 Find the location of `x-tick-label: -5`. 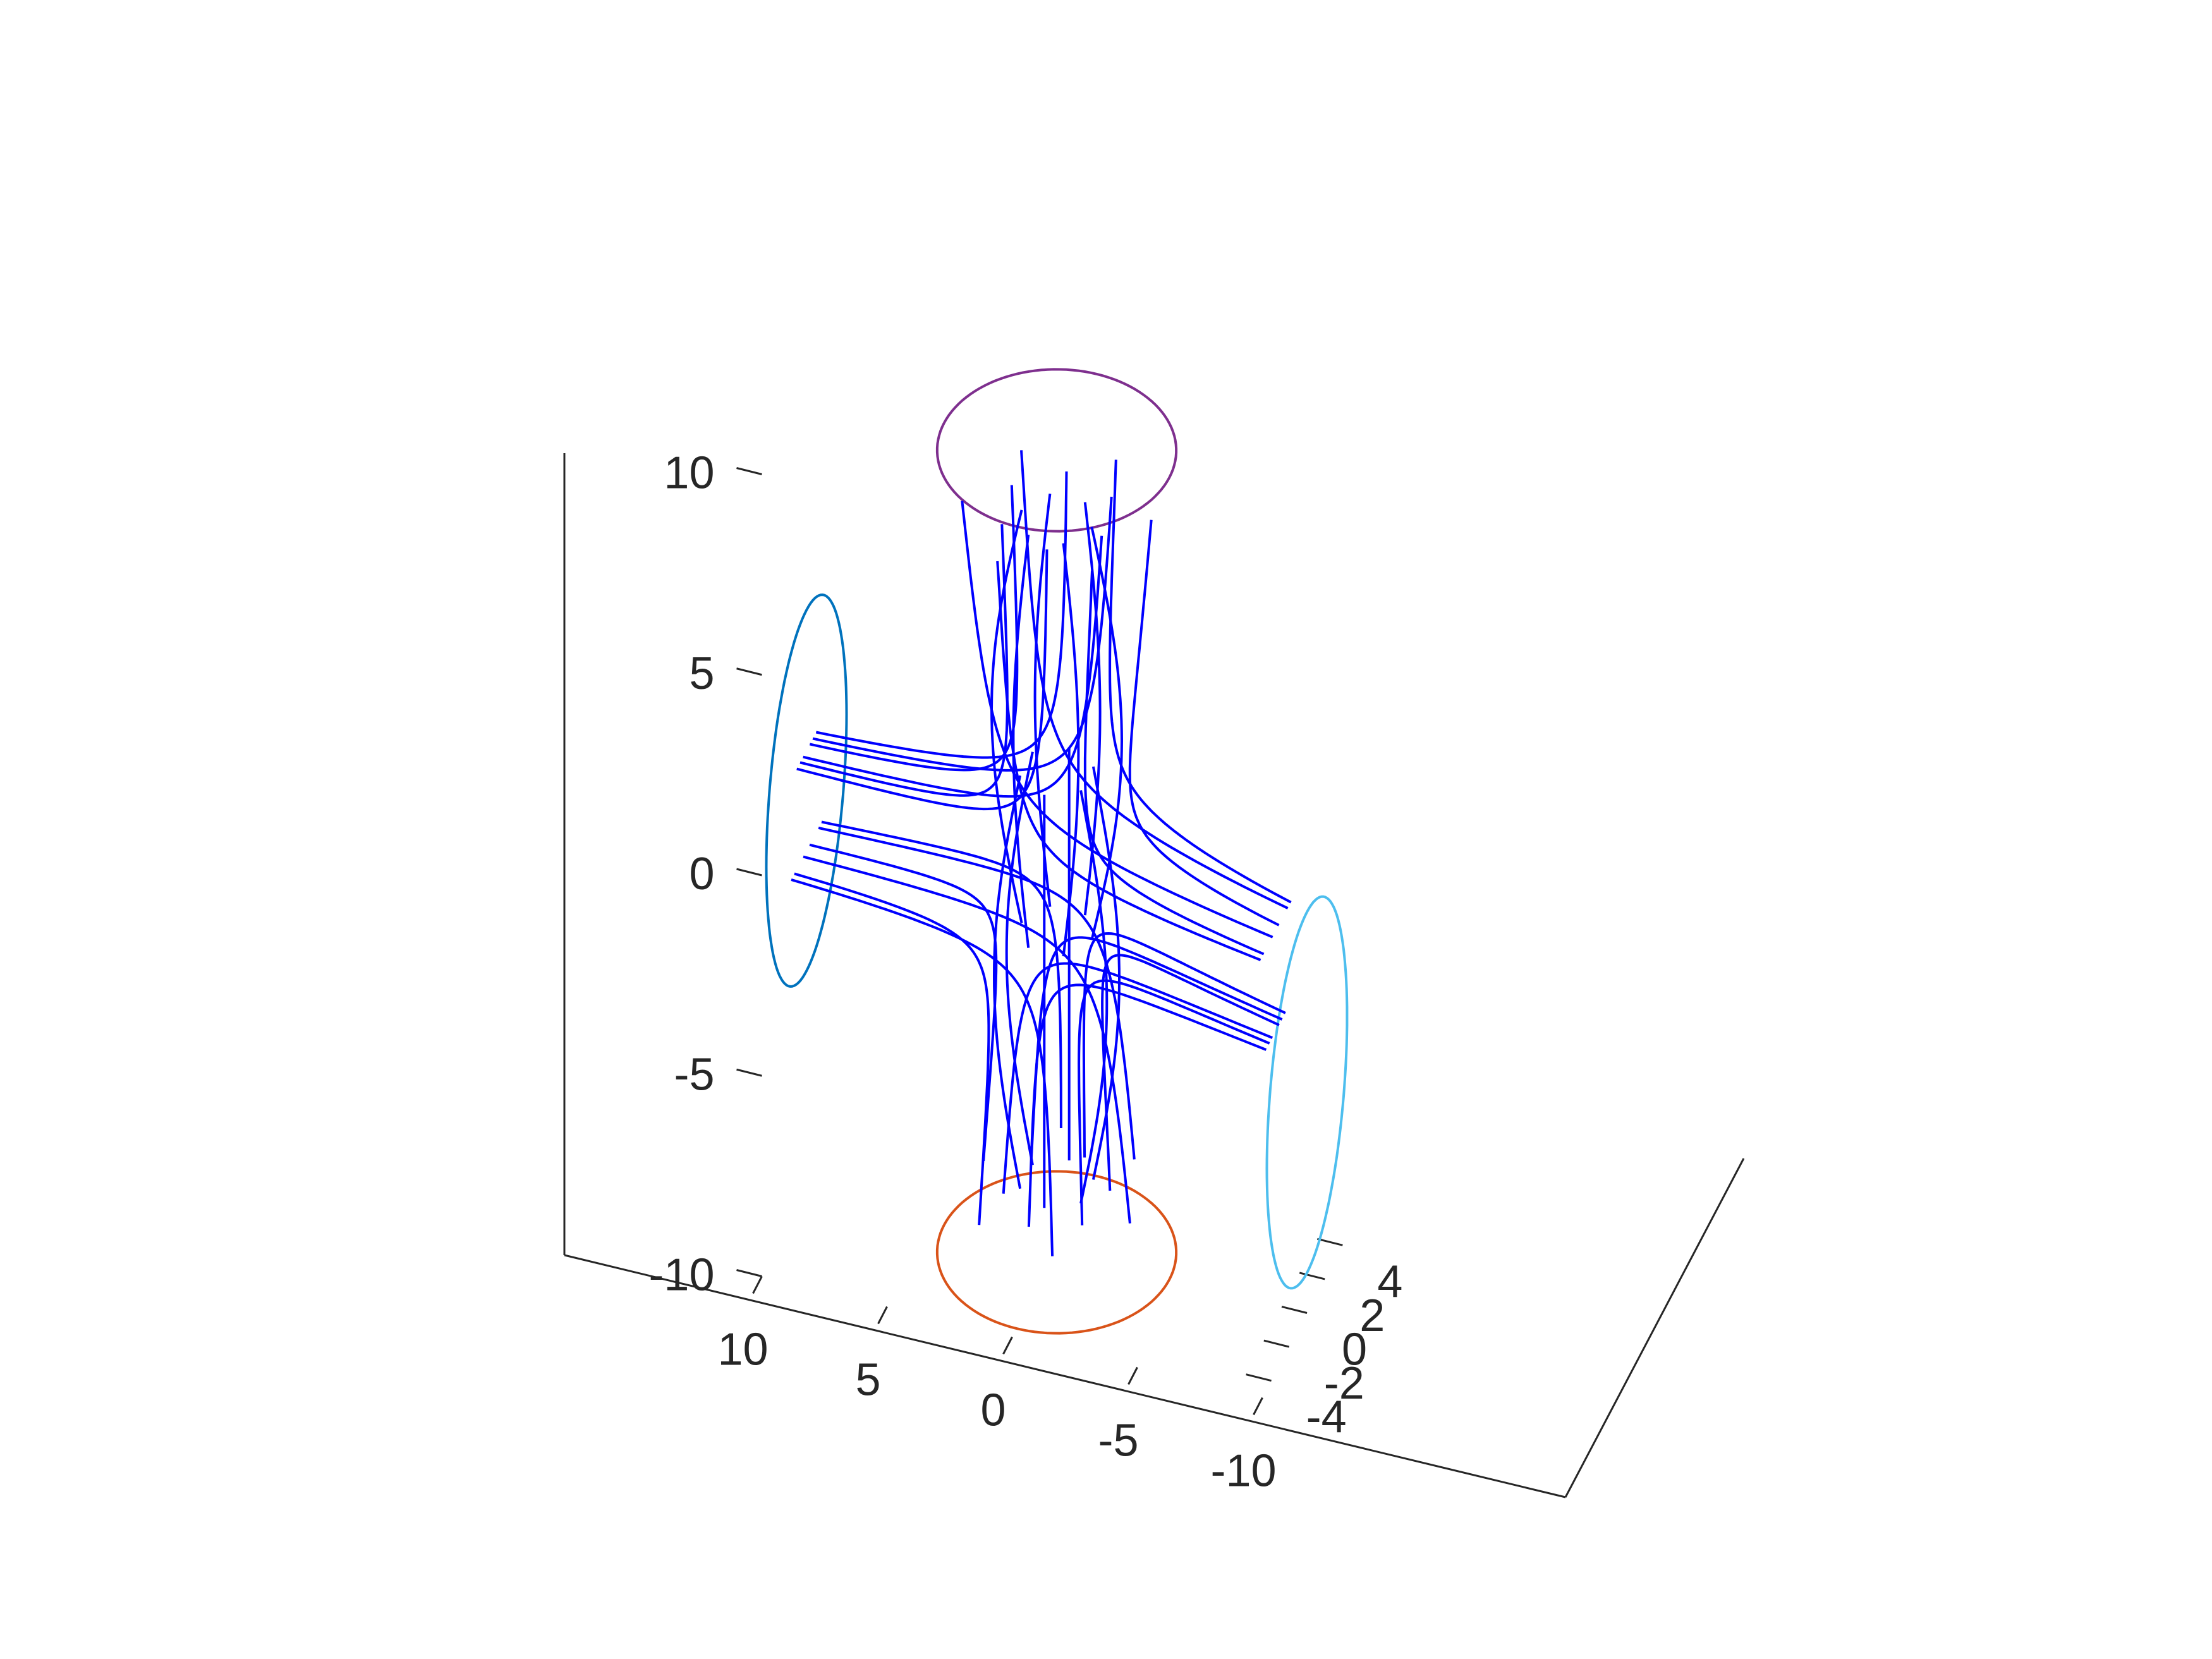

x-tick-label: -5 is located at coordinates (1118, 1441).